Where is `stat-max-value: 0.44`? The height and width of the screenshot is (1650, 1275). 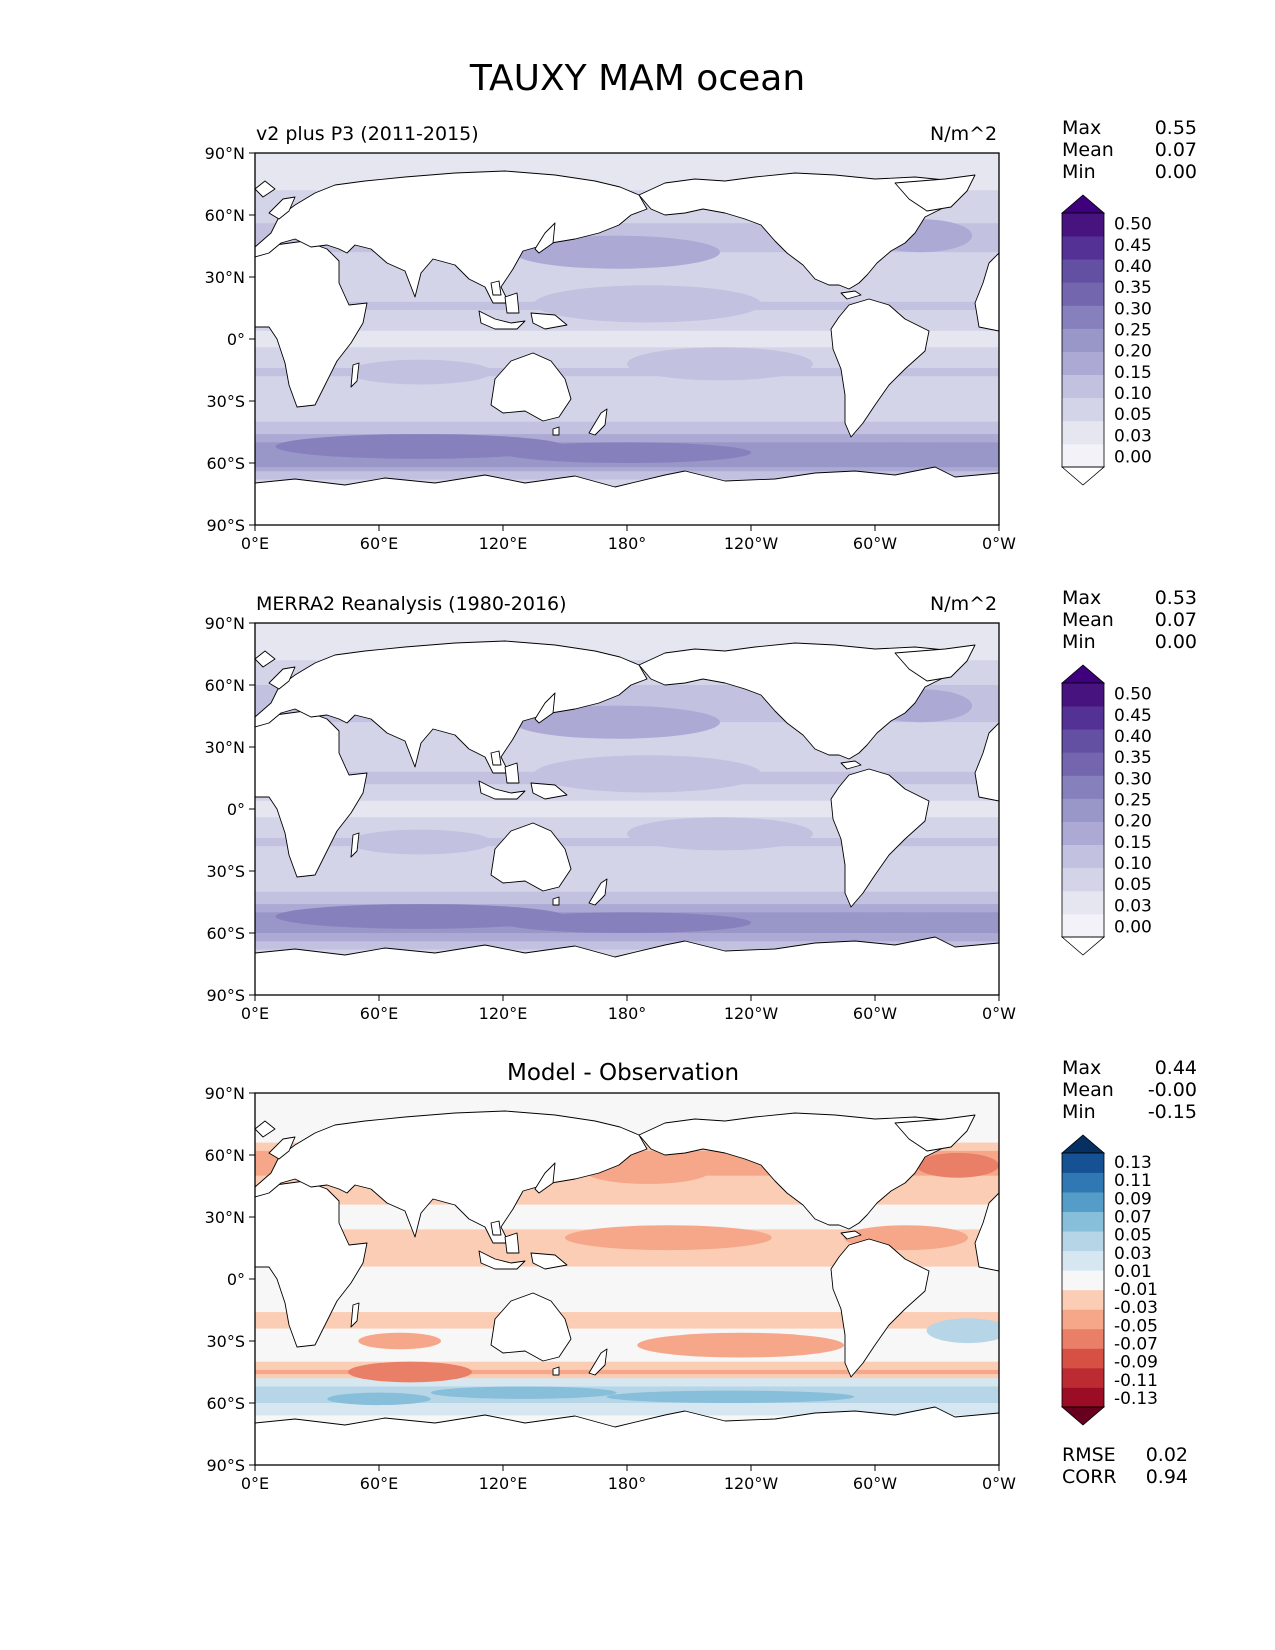
stat-max-value: 0.44 is located at coordinates (1175, 1068).